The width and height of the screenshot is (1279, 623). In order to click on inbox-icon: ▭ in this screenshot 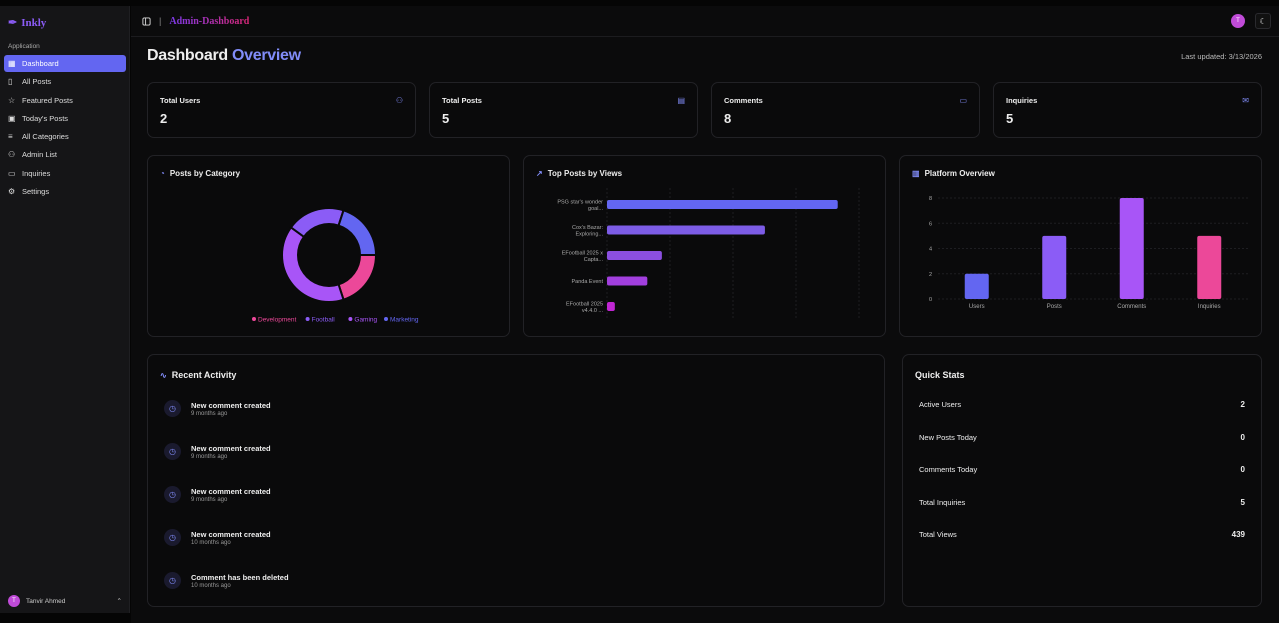, I will do `click(12, 173)`.